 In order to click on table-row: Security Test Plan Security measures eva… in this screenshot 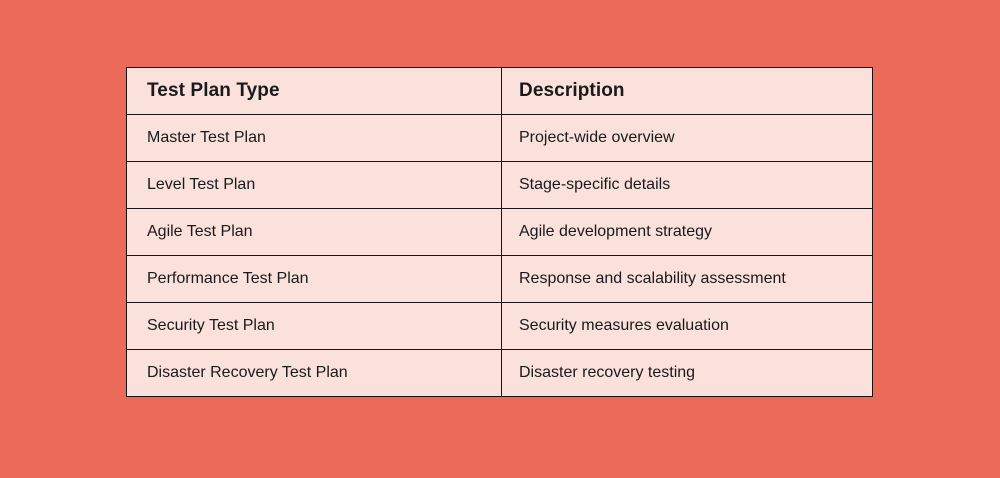, I will do `click(499, 326)`.